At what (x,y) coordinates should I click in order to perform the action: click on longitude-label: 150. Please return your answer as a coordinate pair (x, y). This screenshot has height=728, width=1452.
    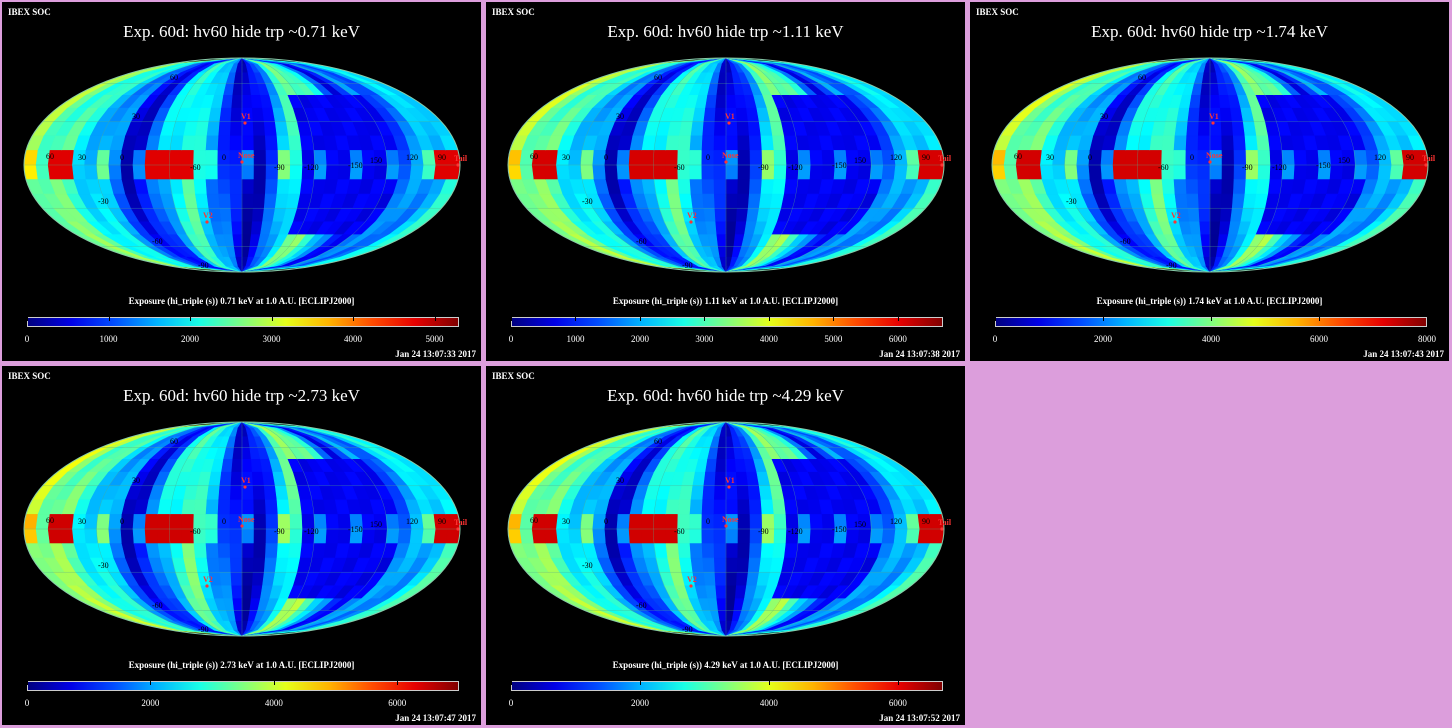
    Looking at the image, I should click on (860, 524).